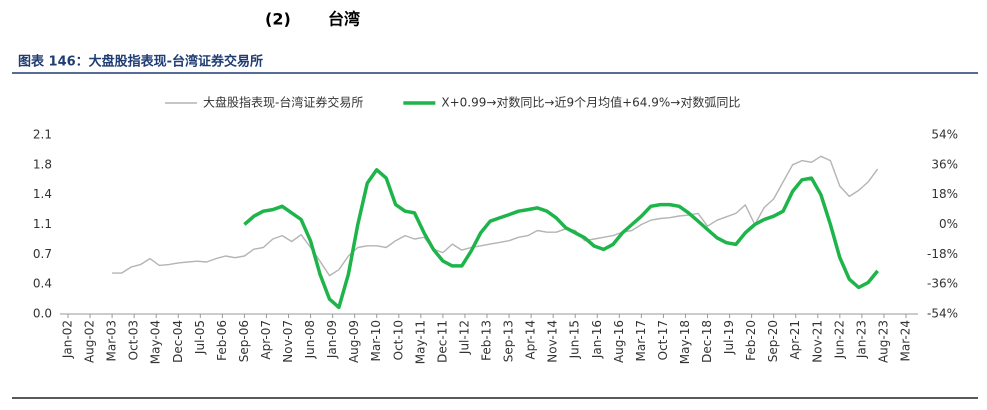  What do you see at coordinates (487, 340) in the screenshot?
I see `x-tick-label: Feb-13` at bounding box center [487, 340].